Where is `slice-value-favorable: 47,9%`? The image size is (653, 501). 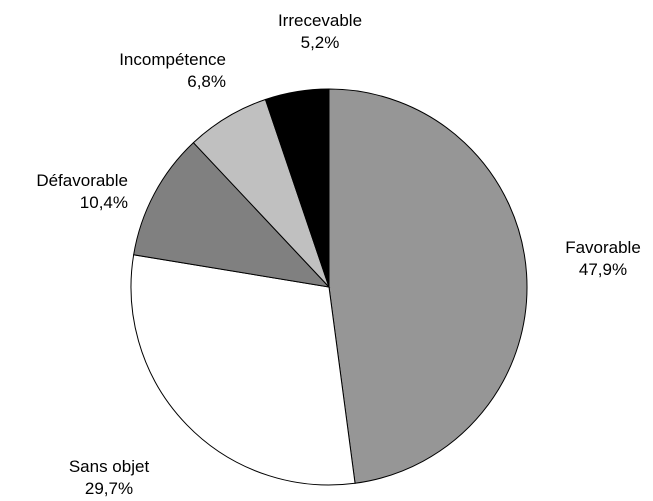 slice-value-favorable: 47,9% is located at coordinates (603, 269).